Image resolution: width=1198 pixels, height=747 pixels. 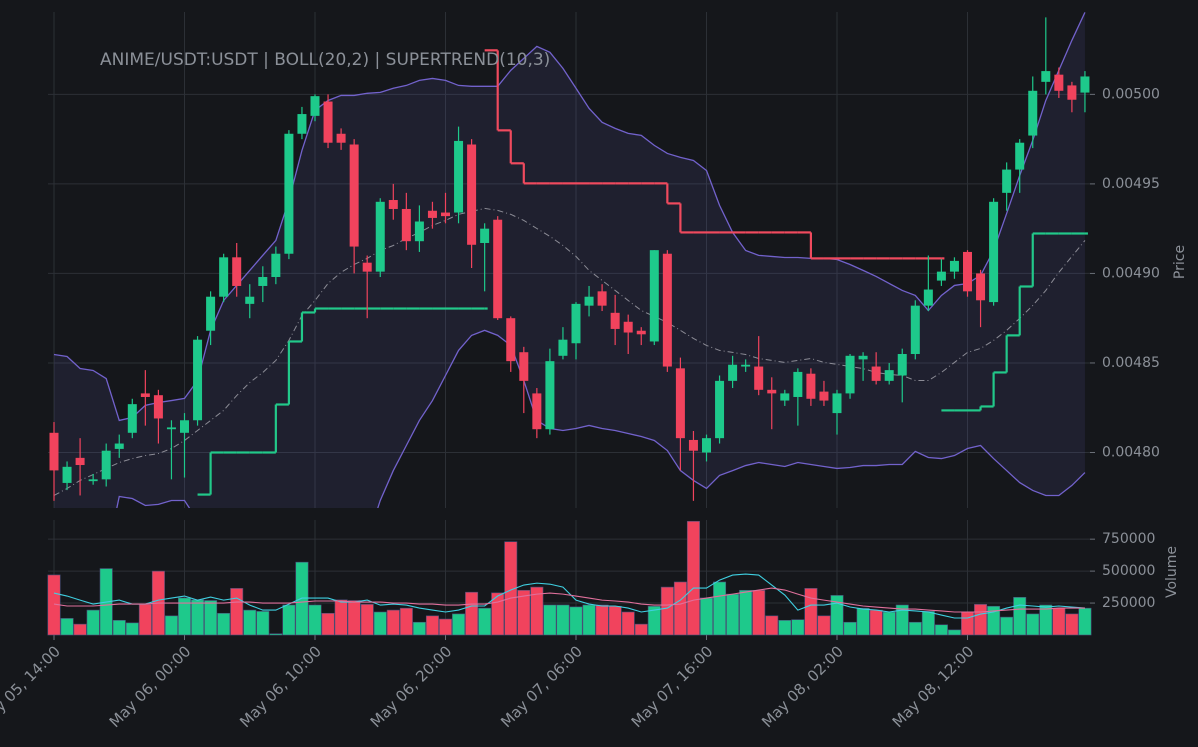 I want to click on y-axis-label: Price, so click(x=1180, y=262).